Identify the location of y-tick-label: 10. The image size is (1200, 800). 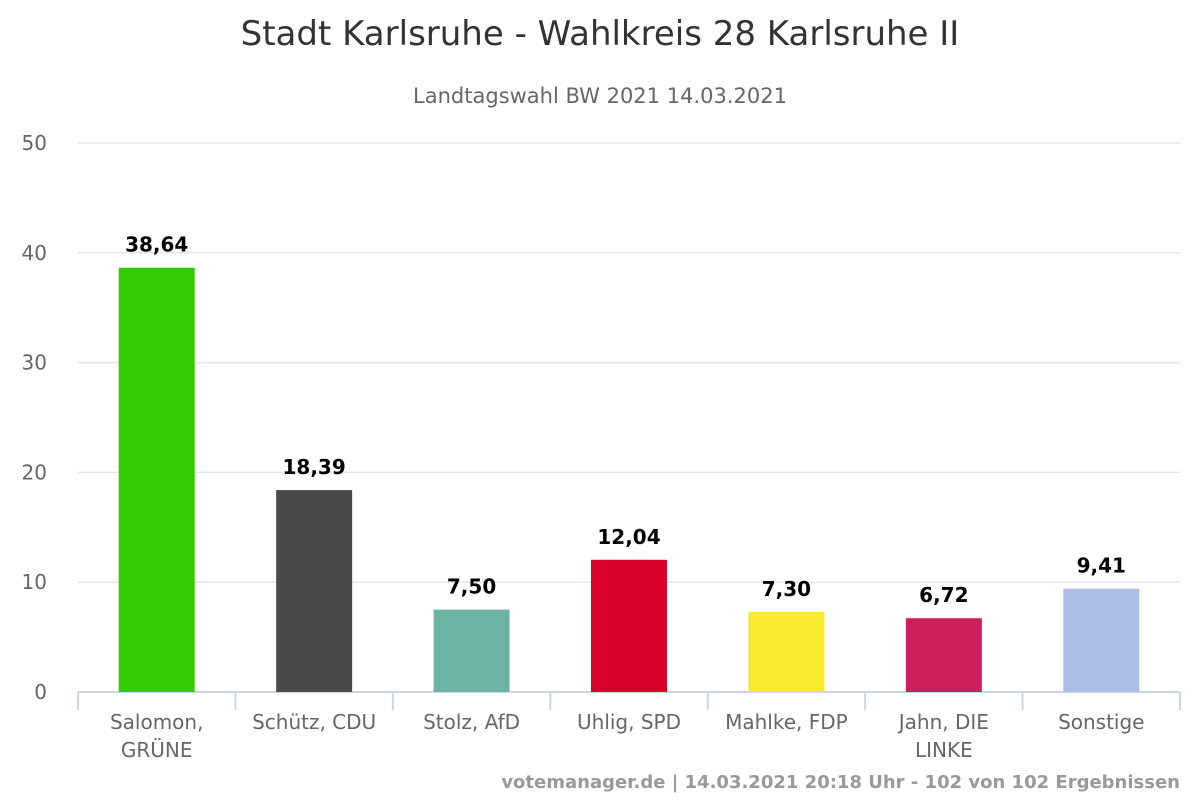
(34, 582).